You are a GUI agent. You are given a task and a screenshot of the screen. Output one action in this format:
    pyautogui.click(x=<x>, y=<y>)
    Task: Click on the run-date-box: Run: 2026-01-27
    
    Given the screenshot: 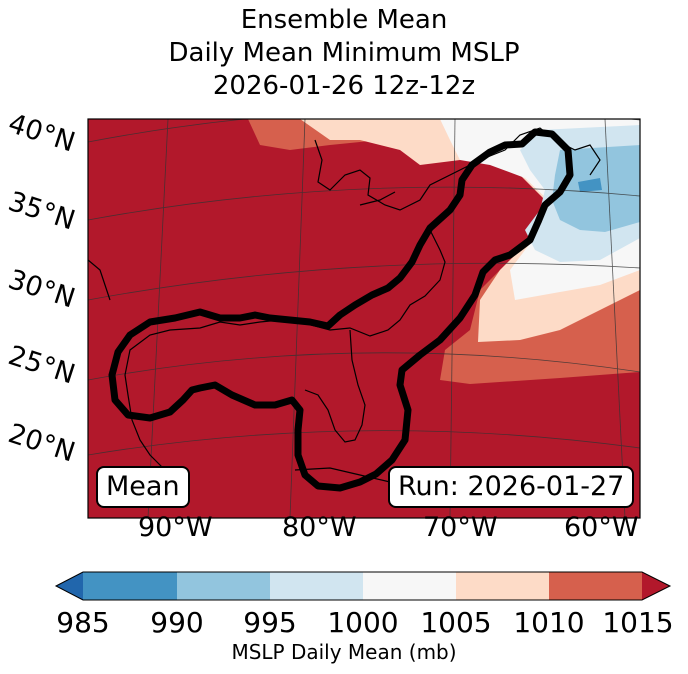 What is the action you would take?
    pyautogui.click(x=511, y=487)
    